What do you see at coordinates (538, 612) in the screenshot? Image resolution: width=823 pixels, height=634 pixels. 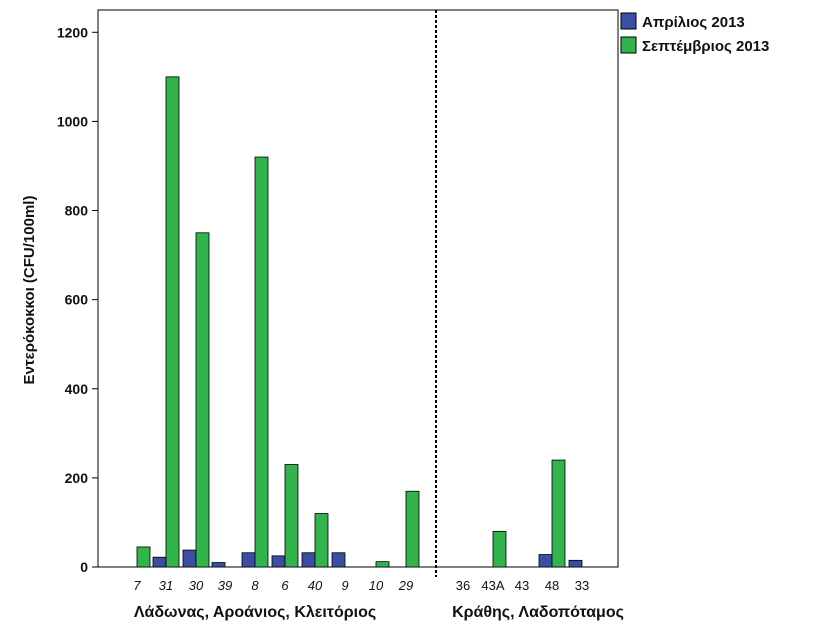 I see `group-label-2: Κράθης, Λαδοπόταμος` at bounding box center [538, 612].